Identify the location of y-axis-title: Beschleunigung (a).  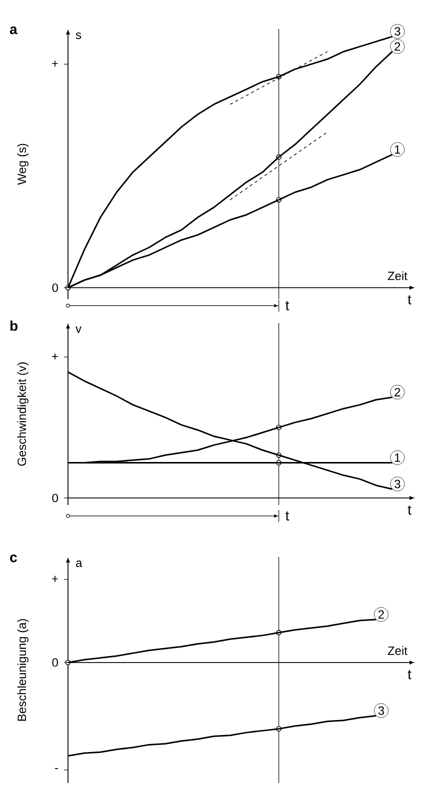
(22, 670).